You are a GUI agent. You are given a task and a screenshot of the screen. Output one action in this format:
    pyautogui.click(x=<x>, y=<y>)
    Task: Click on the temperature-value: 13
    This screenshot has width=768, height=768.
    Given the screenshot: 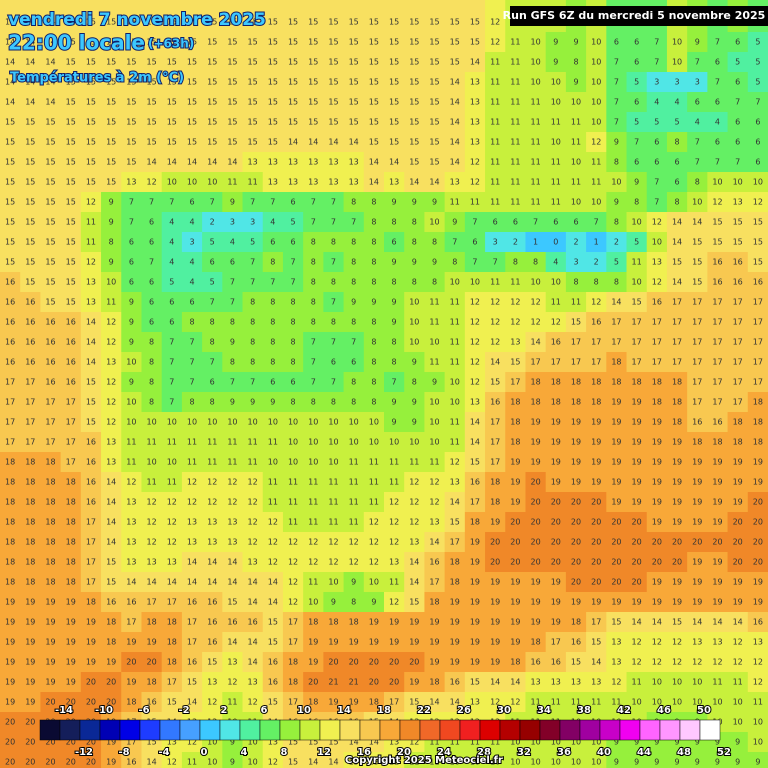 What is the action you would take?
    pyautogui.click(x=556, y=682)
    